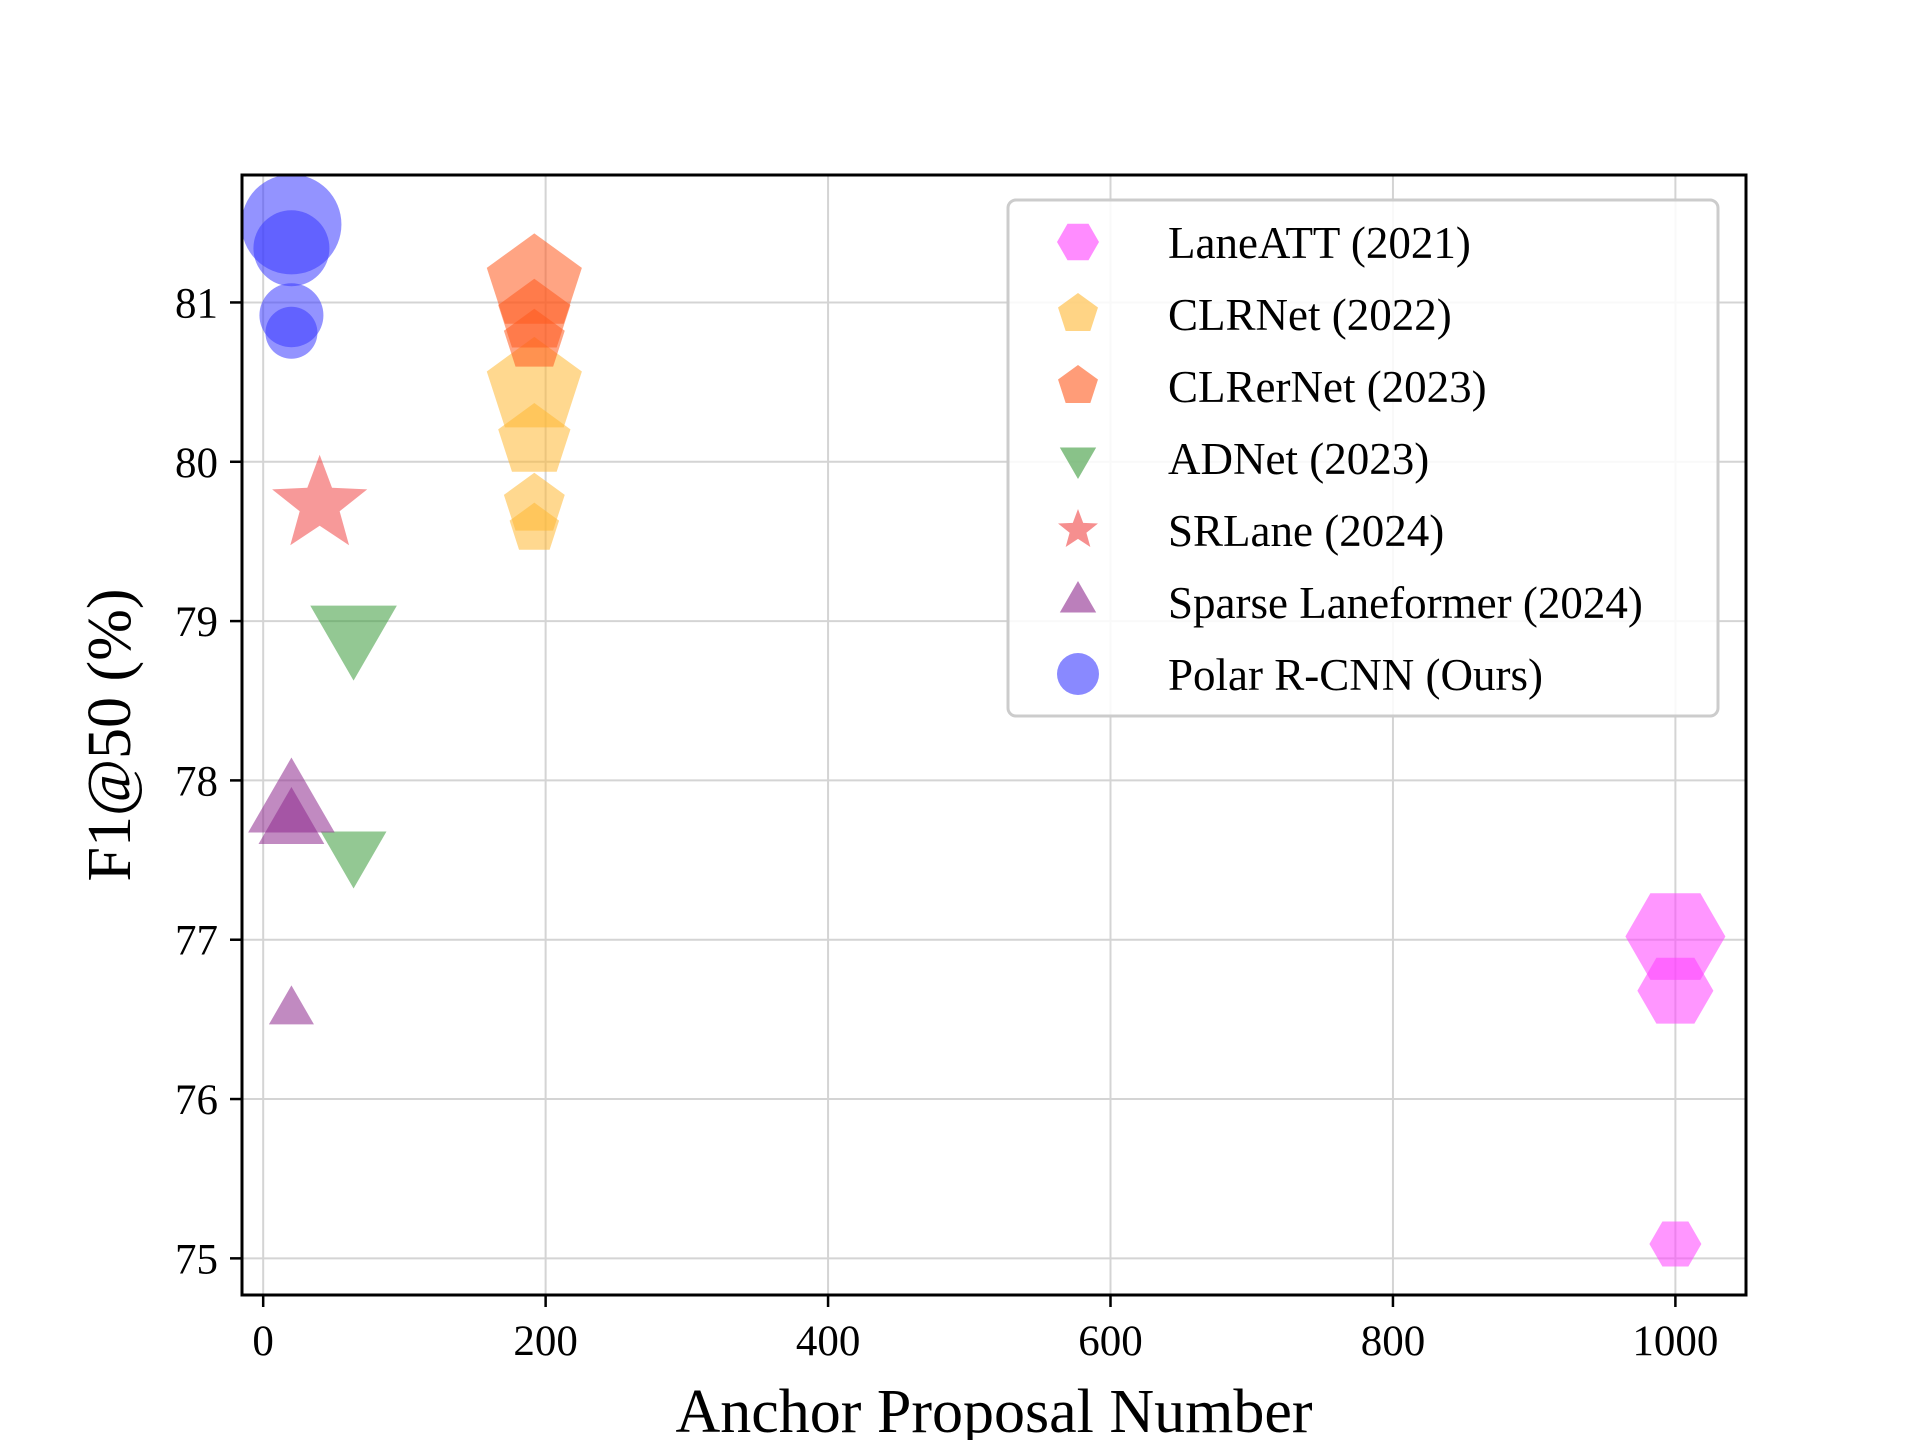 The width and height of the screenshot is (1920, 1440). I want to click on legend-label: CLRerNet (2023), so click(1327, 387).